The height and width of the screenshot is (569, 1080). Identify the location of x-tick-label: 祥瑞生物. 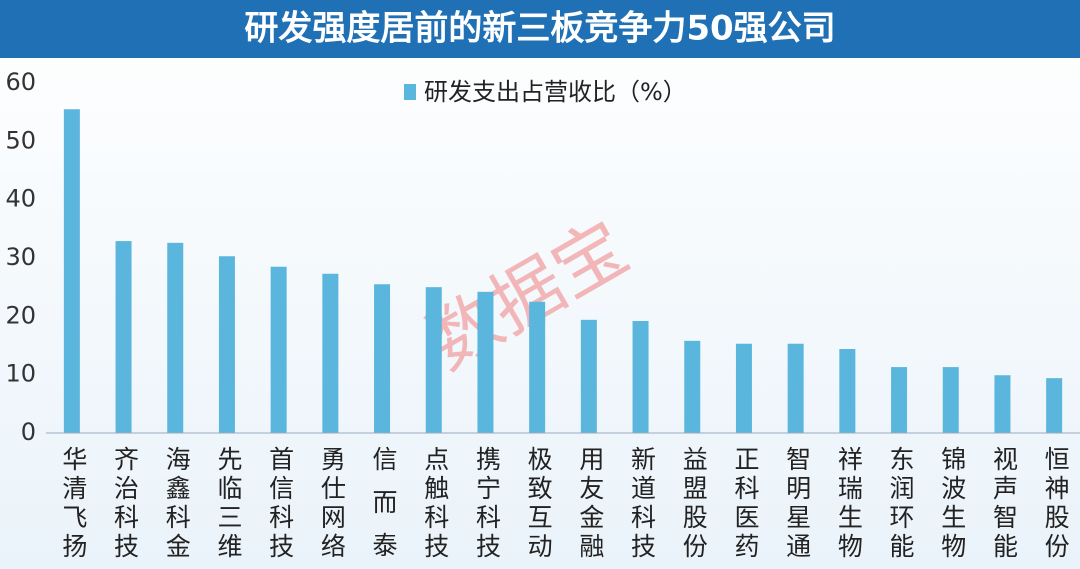
(848, 504).